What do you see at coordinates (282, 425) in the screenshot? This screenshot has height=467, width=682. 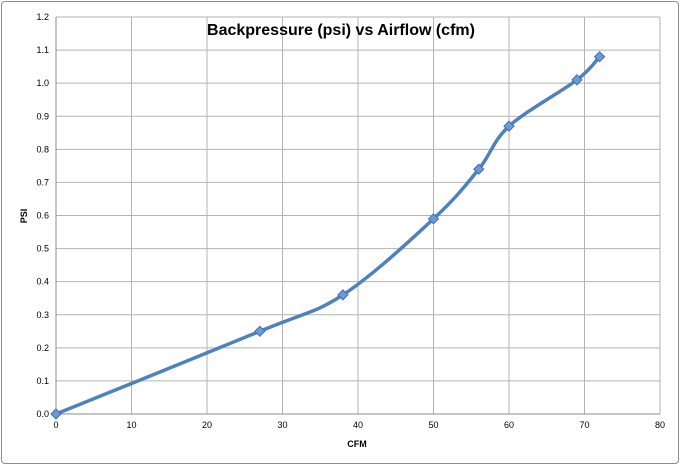 I see `x-tick-label: 30` at bounding box center [282, 425].